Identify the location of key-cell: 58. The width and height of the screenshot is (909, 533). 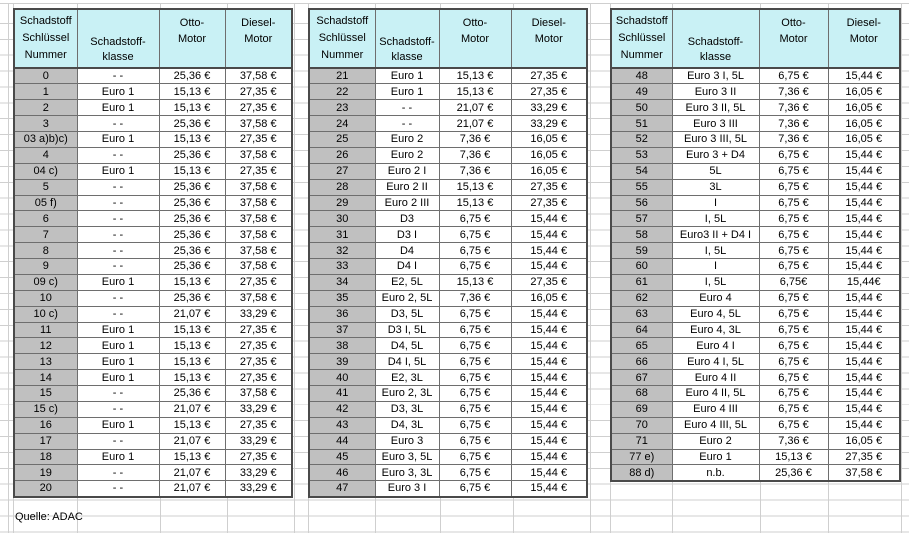
(641, 235).